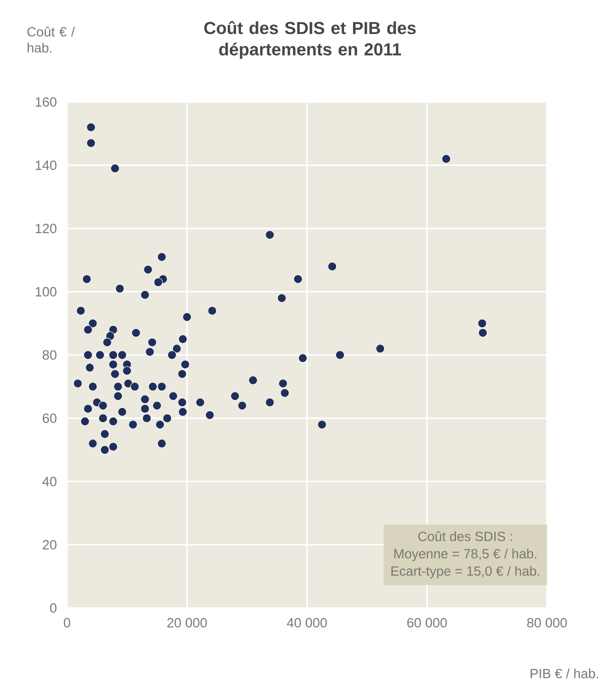  I want to click on x-tick-label: 20 000, so click(187, 623).